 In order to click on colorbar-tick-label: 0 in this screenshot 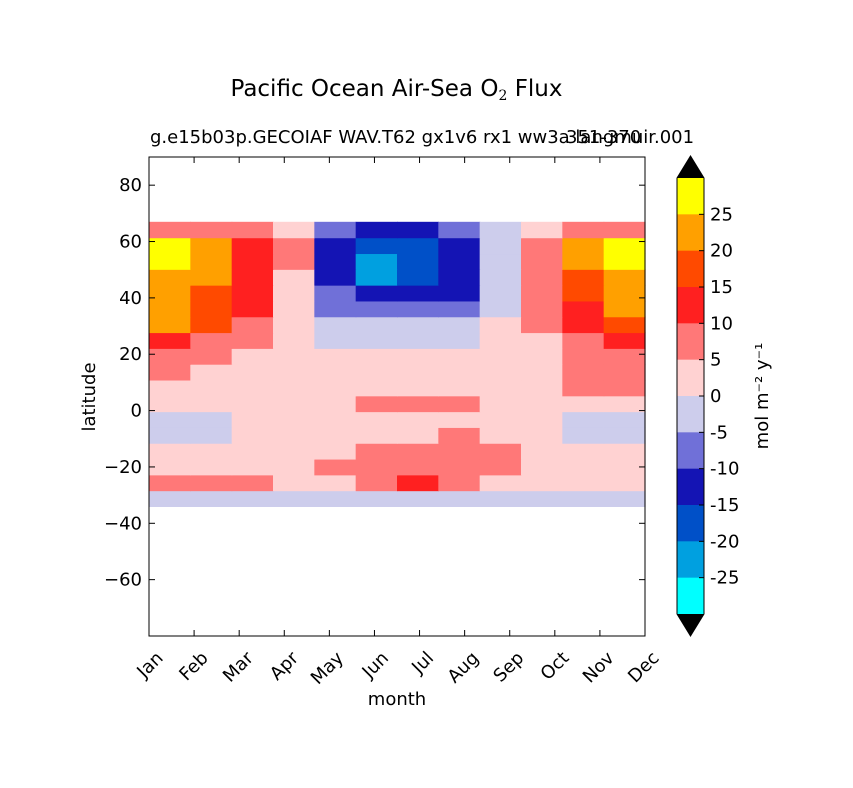, I will do `click(715, 396)`.